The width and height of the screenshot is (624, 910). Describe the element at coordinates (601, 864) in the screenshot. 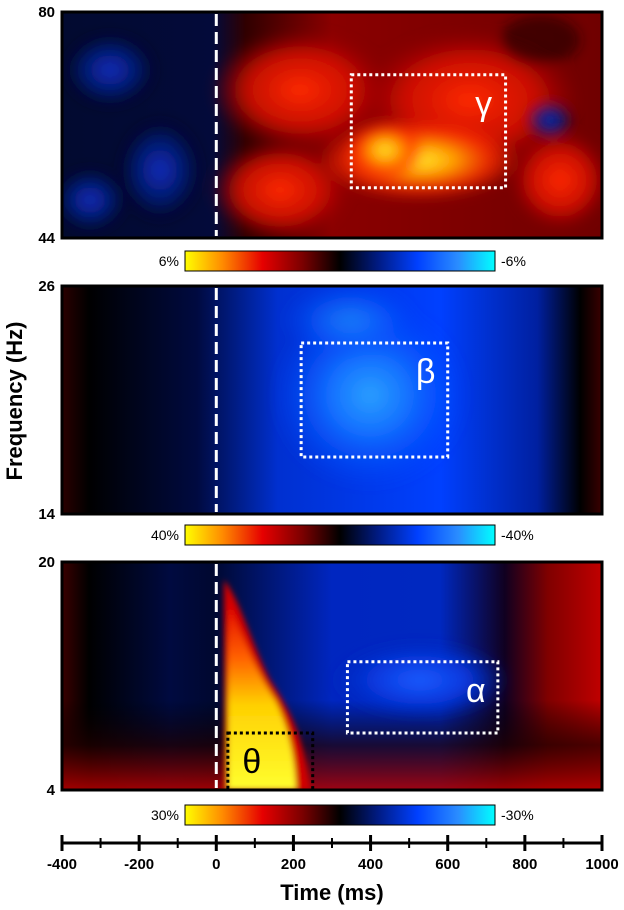

I see `x-tick-label-7: 1000` at that location.